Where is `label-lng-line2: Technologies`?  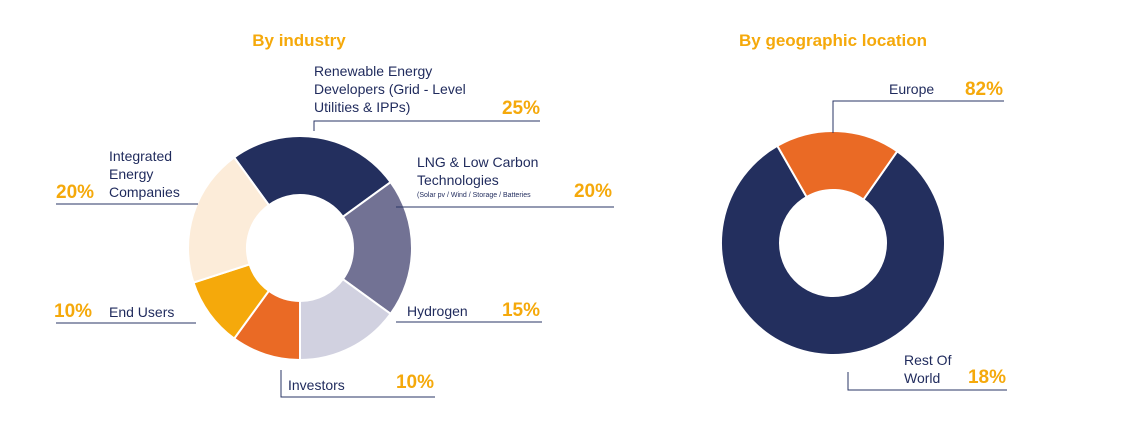
label-lng-line2: Technologies is located at coordinates (458, 180).